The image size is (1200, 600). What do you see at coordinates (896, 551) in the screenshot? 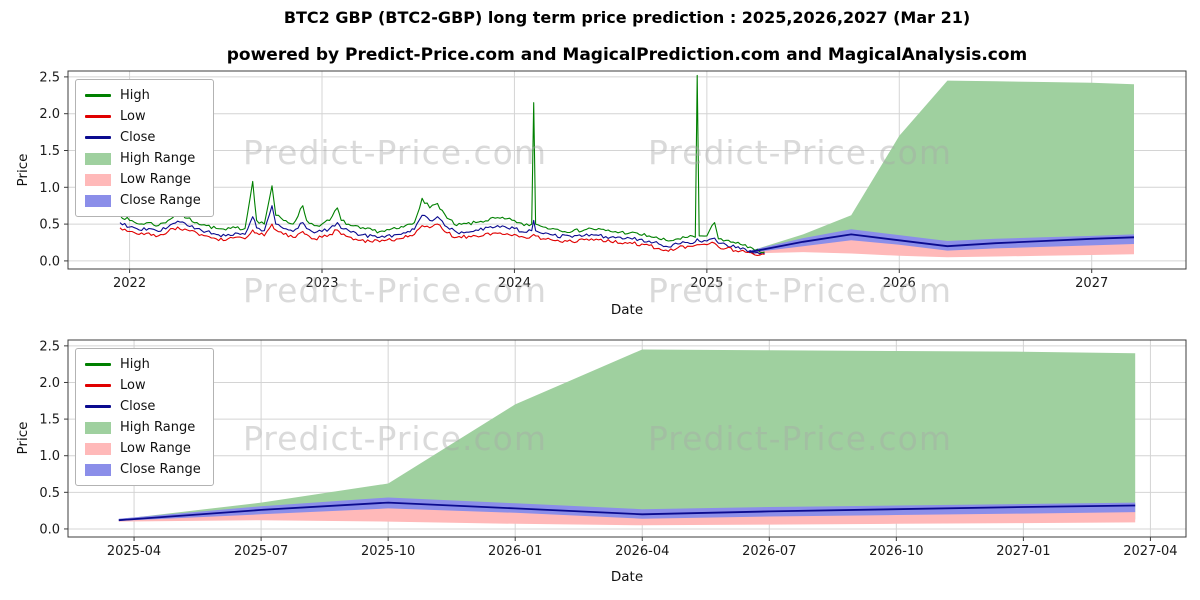
I see `x-tick-label: 2026-10` at bounding box center [896, 551].